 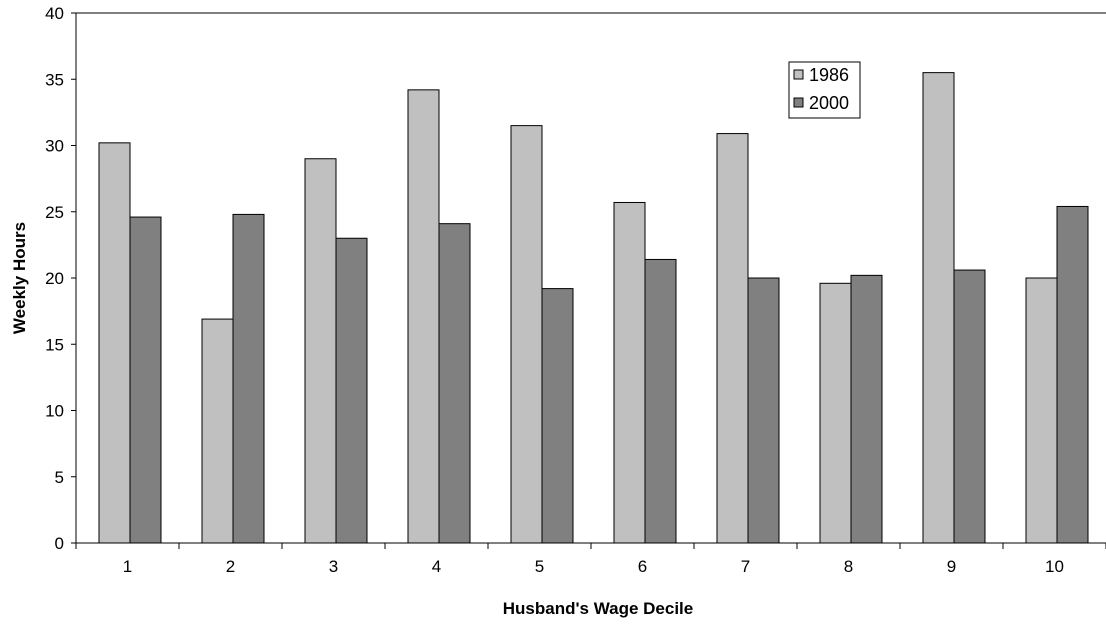 I want to click on y-tick-label: 30, so click(x=54, y=146).